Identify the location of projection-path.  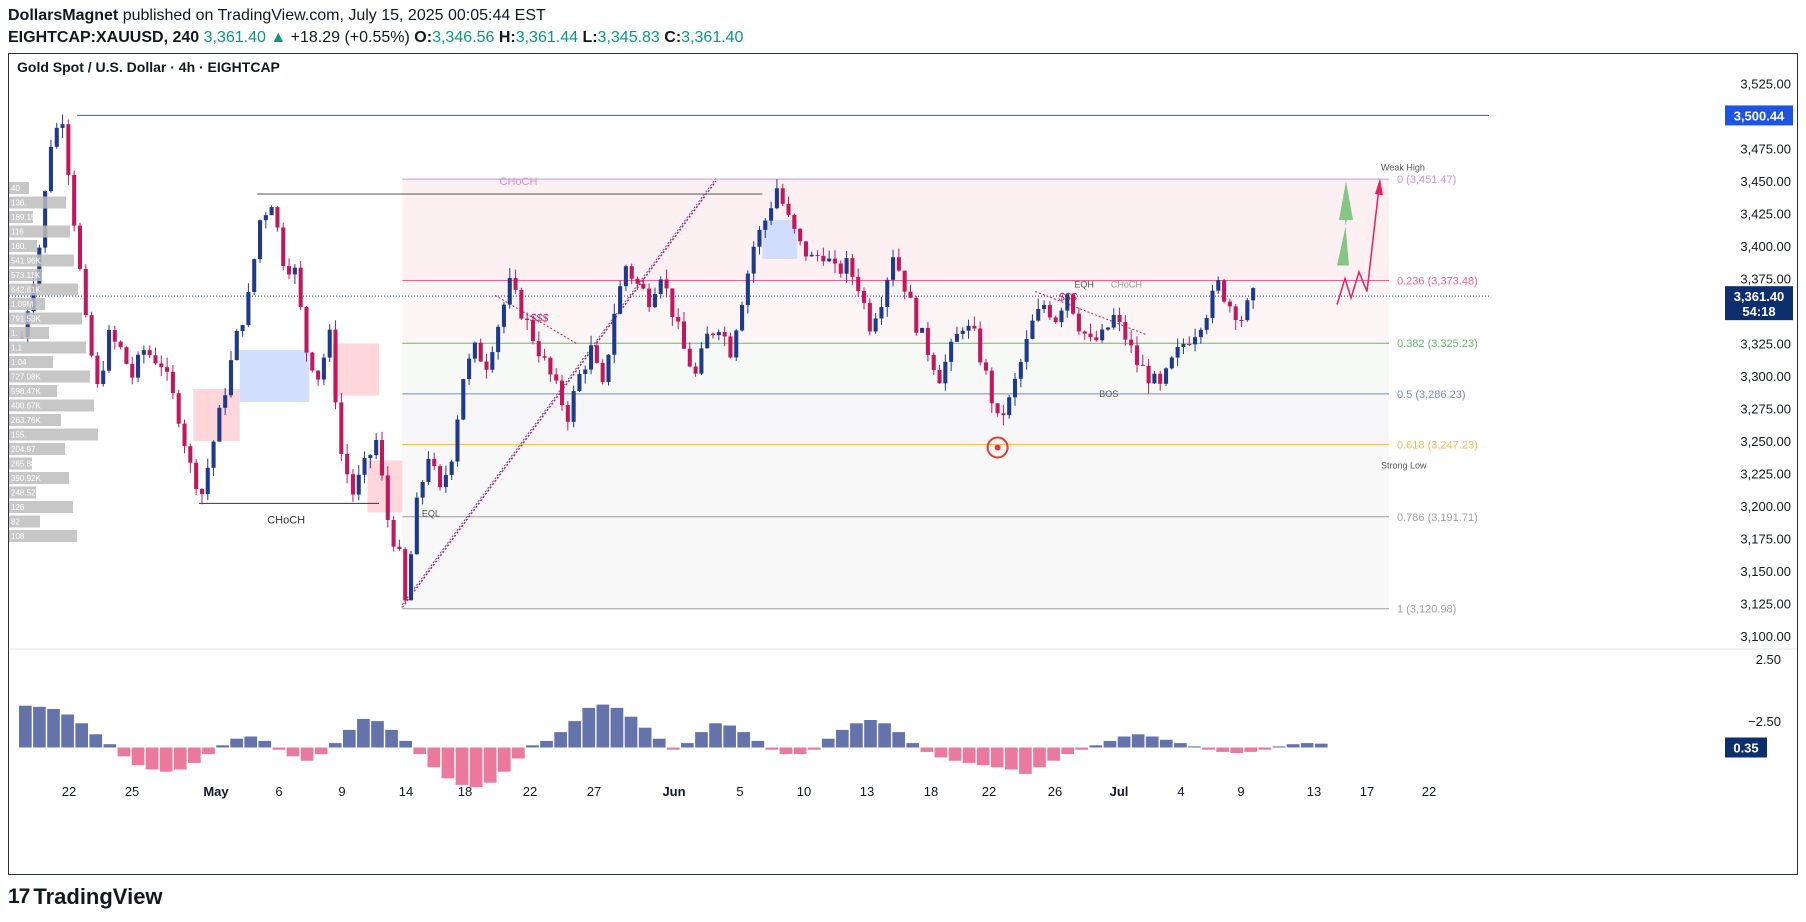
(1358, 246).